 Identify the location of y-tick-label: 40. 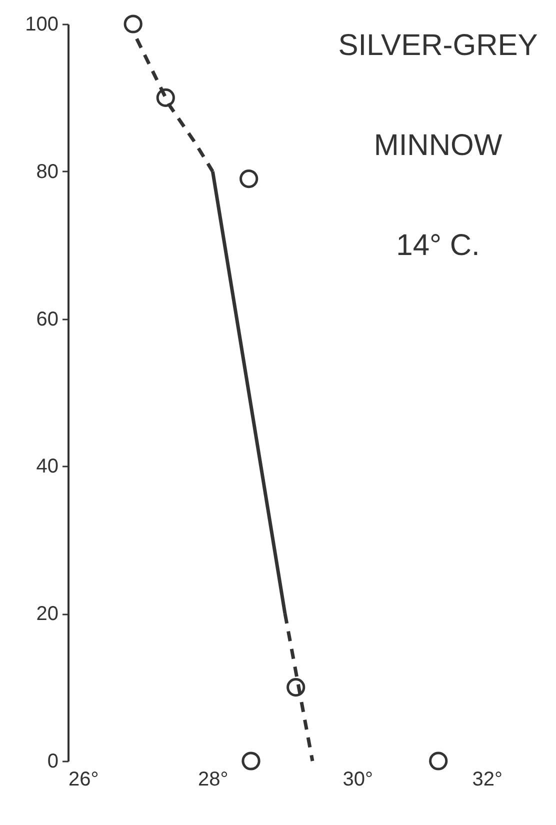
(47, 467).